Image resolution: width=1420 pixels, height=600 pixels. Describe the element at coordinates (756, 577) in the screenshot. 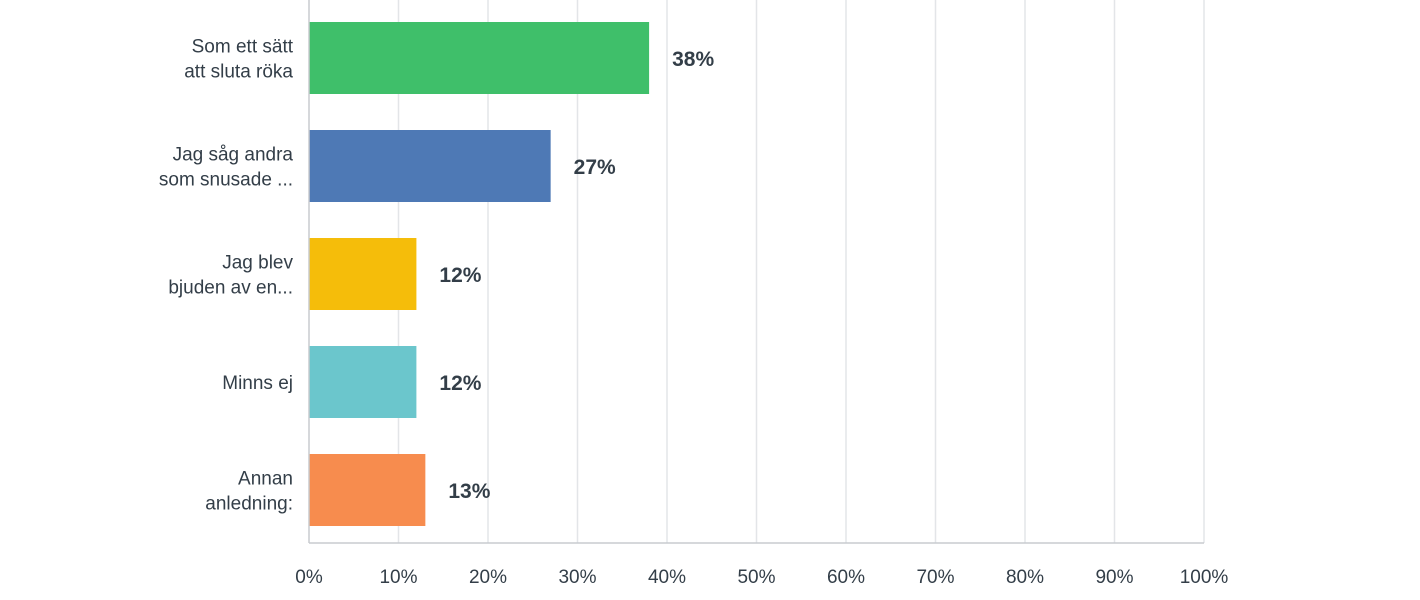

I see `x-tick-label: 50%` at that location.